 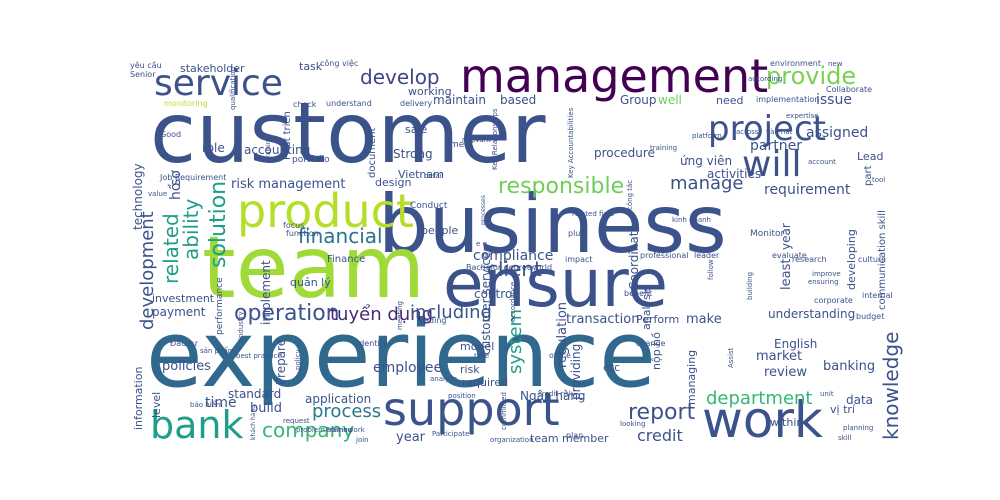 What do you see at coordinates (253, 422) in the screenshot?
I see `word-framework: khách hàng` at bounding box center [253, 422].